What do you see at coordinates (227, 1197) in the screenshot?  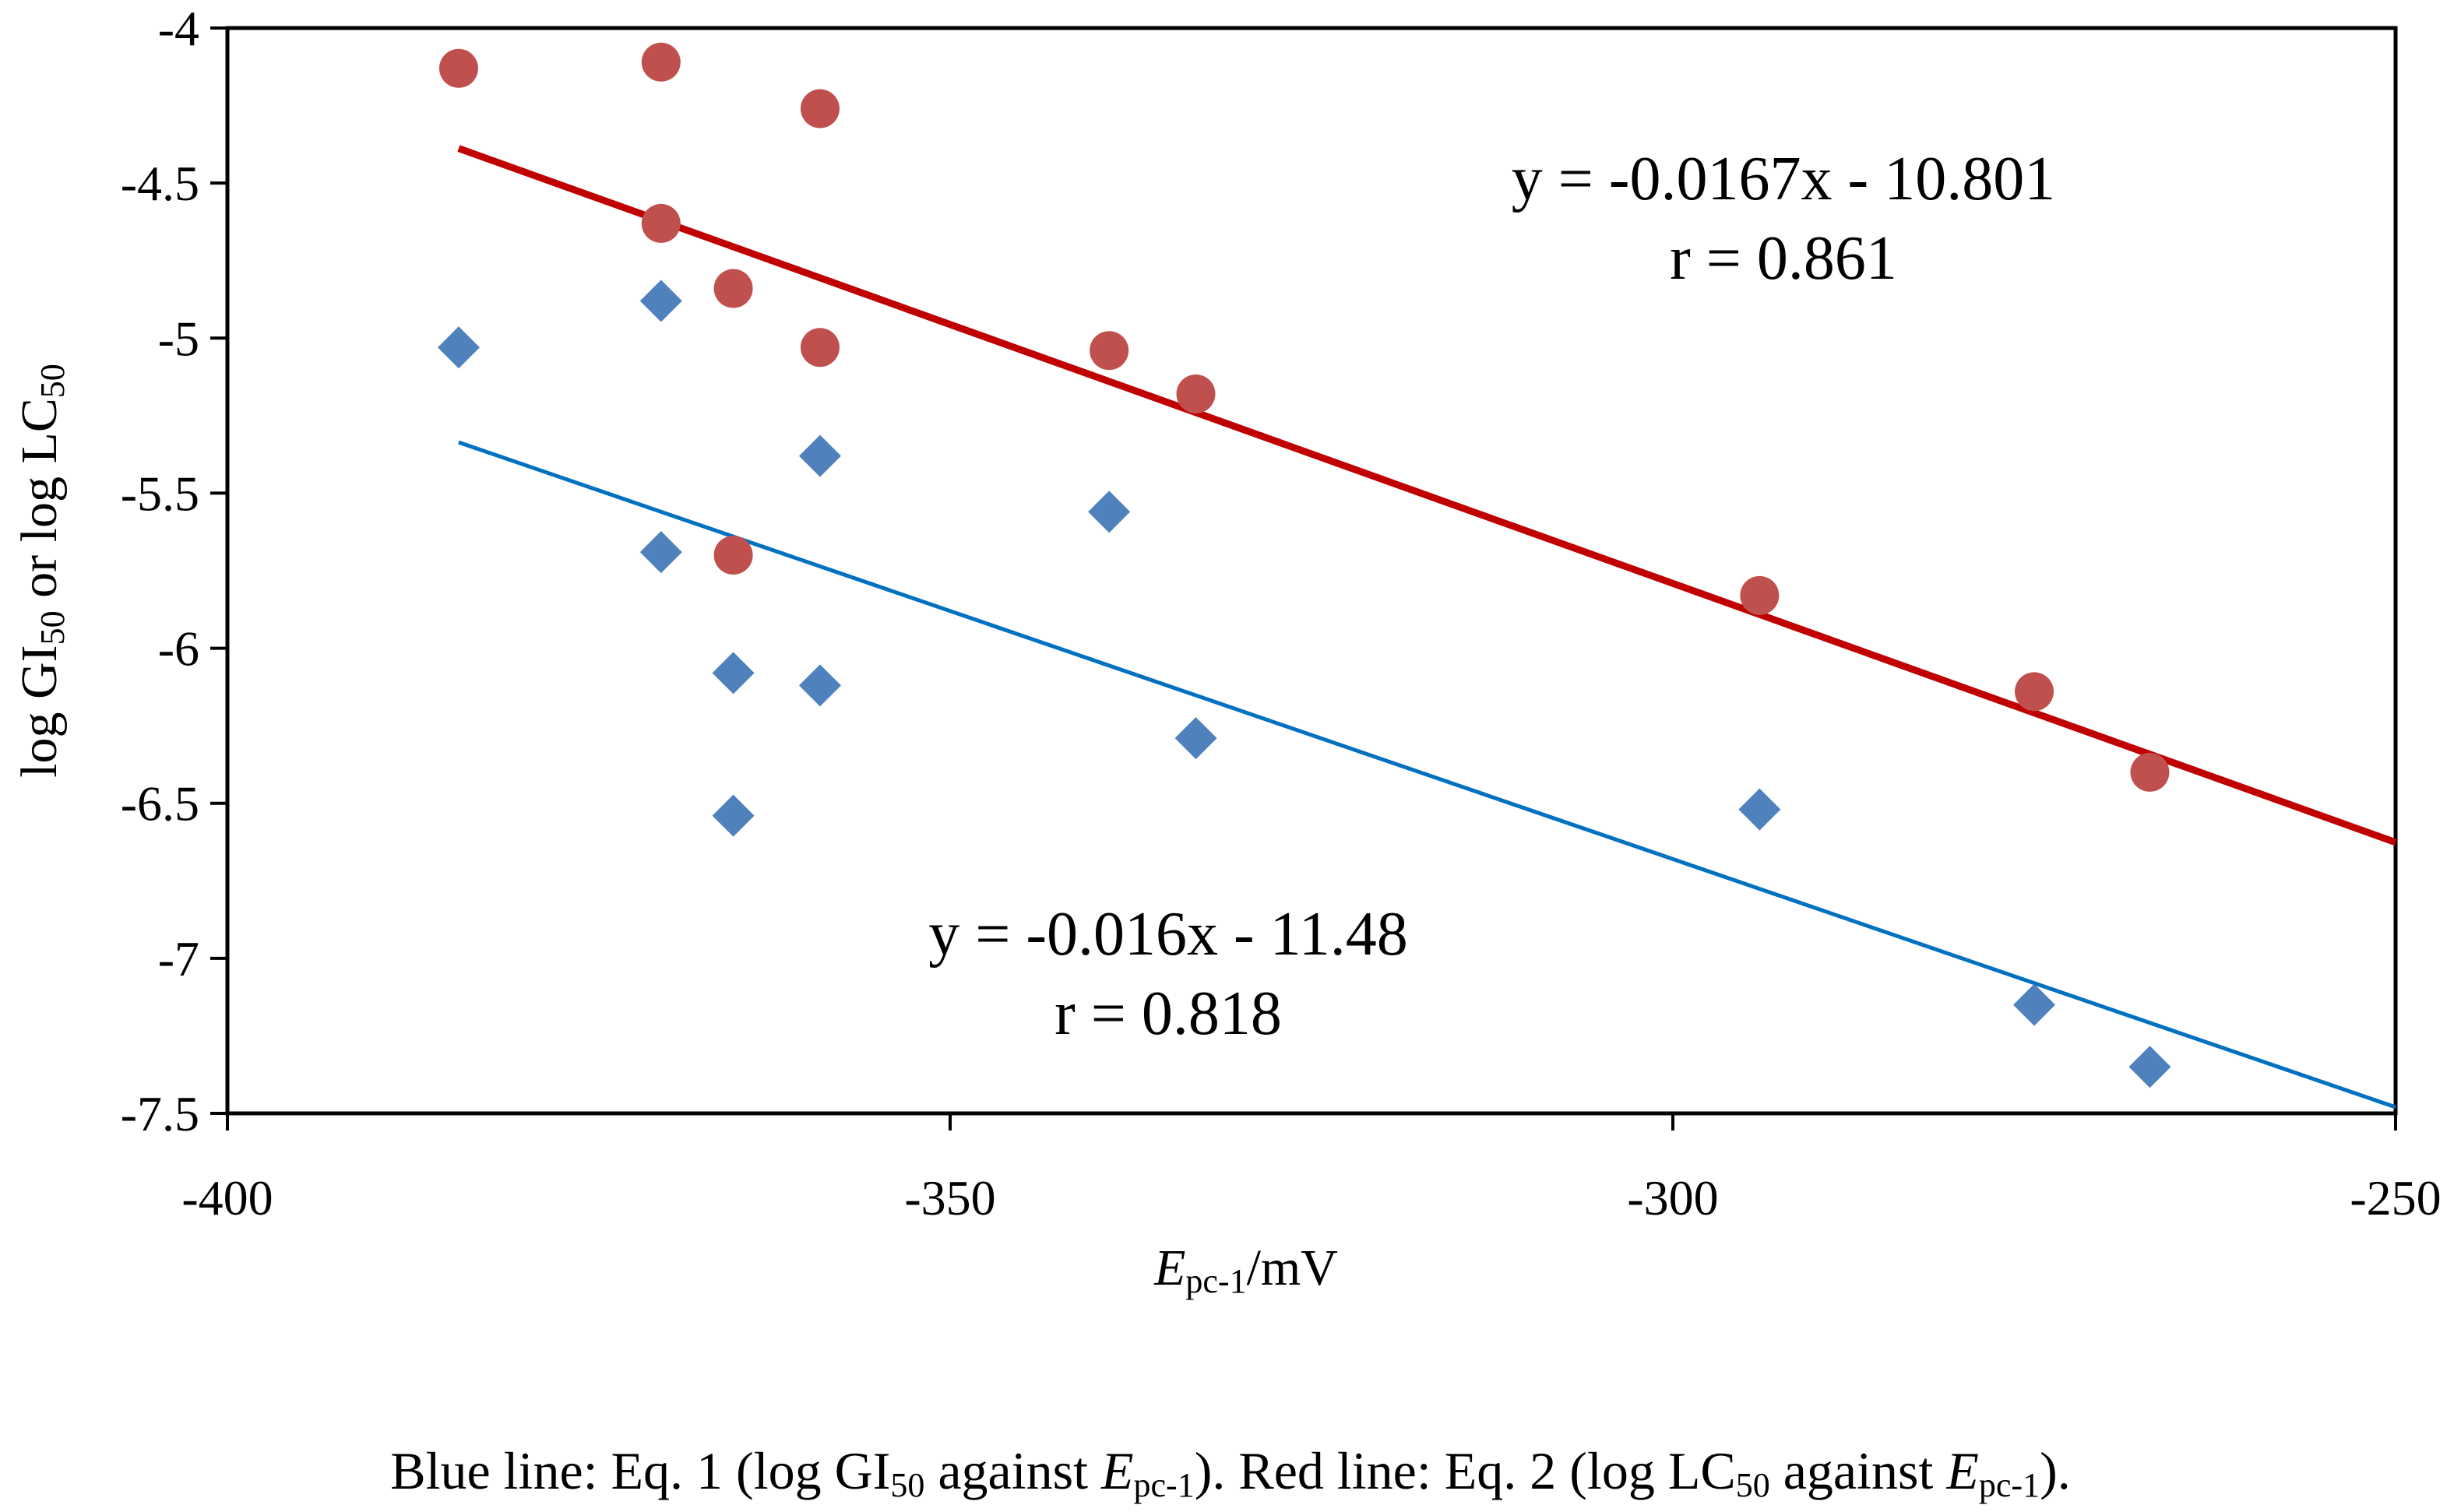 I see `x-tick-label: -400` at bounding box center [227, 1197].